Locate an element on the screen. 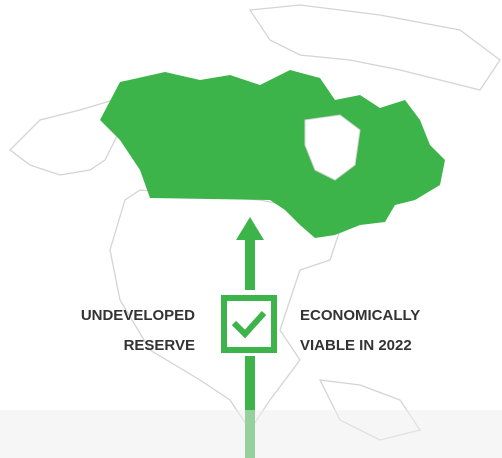 This screenshot has height=458, width=502. bottom-fade is located at coordinates (251, 434).